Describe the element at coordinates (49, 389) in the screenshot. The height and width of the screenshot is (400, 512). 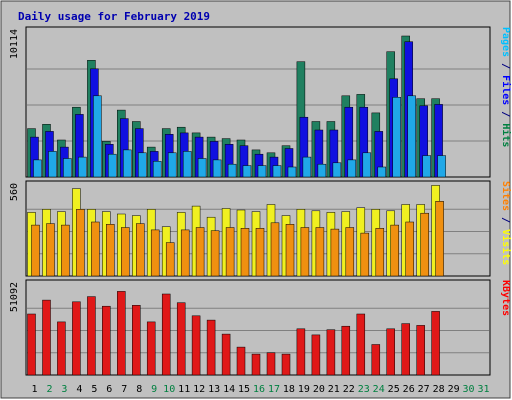
I see `x-tick-label-2: 2` at that location.